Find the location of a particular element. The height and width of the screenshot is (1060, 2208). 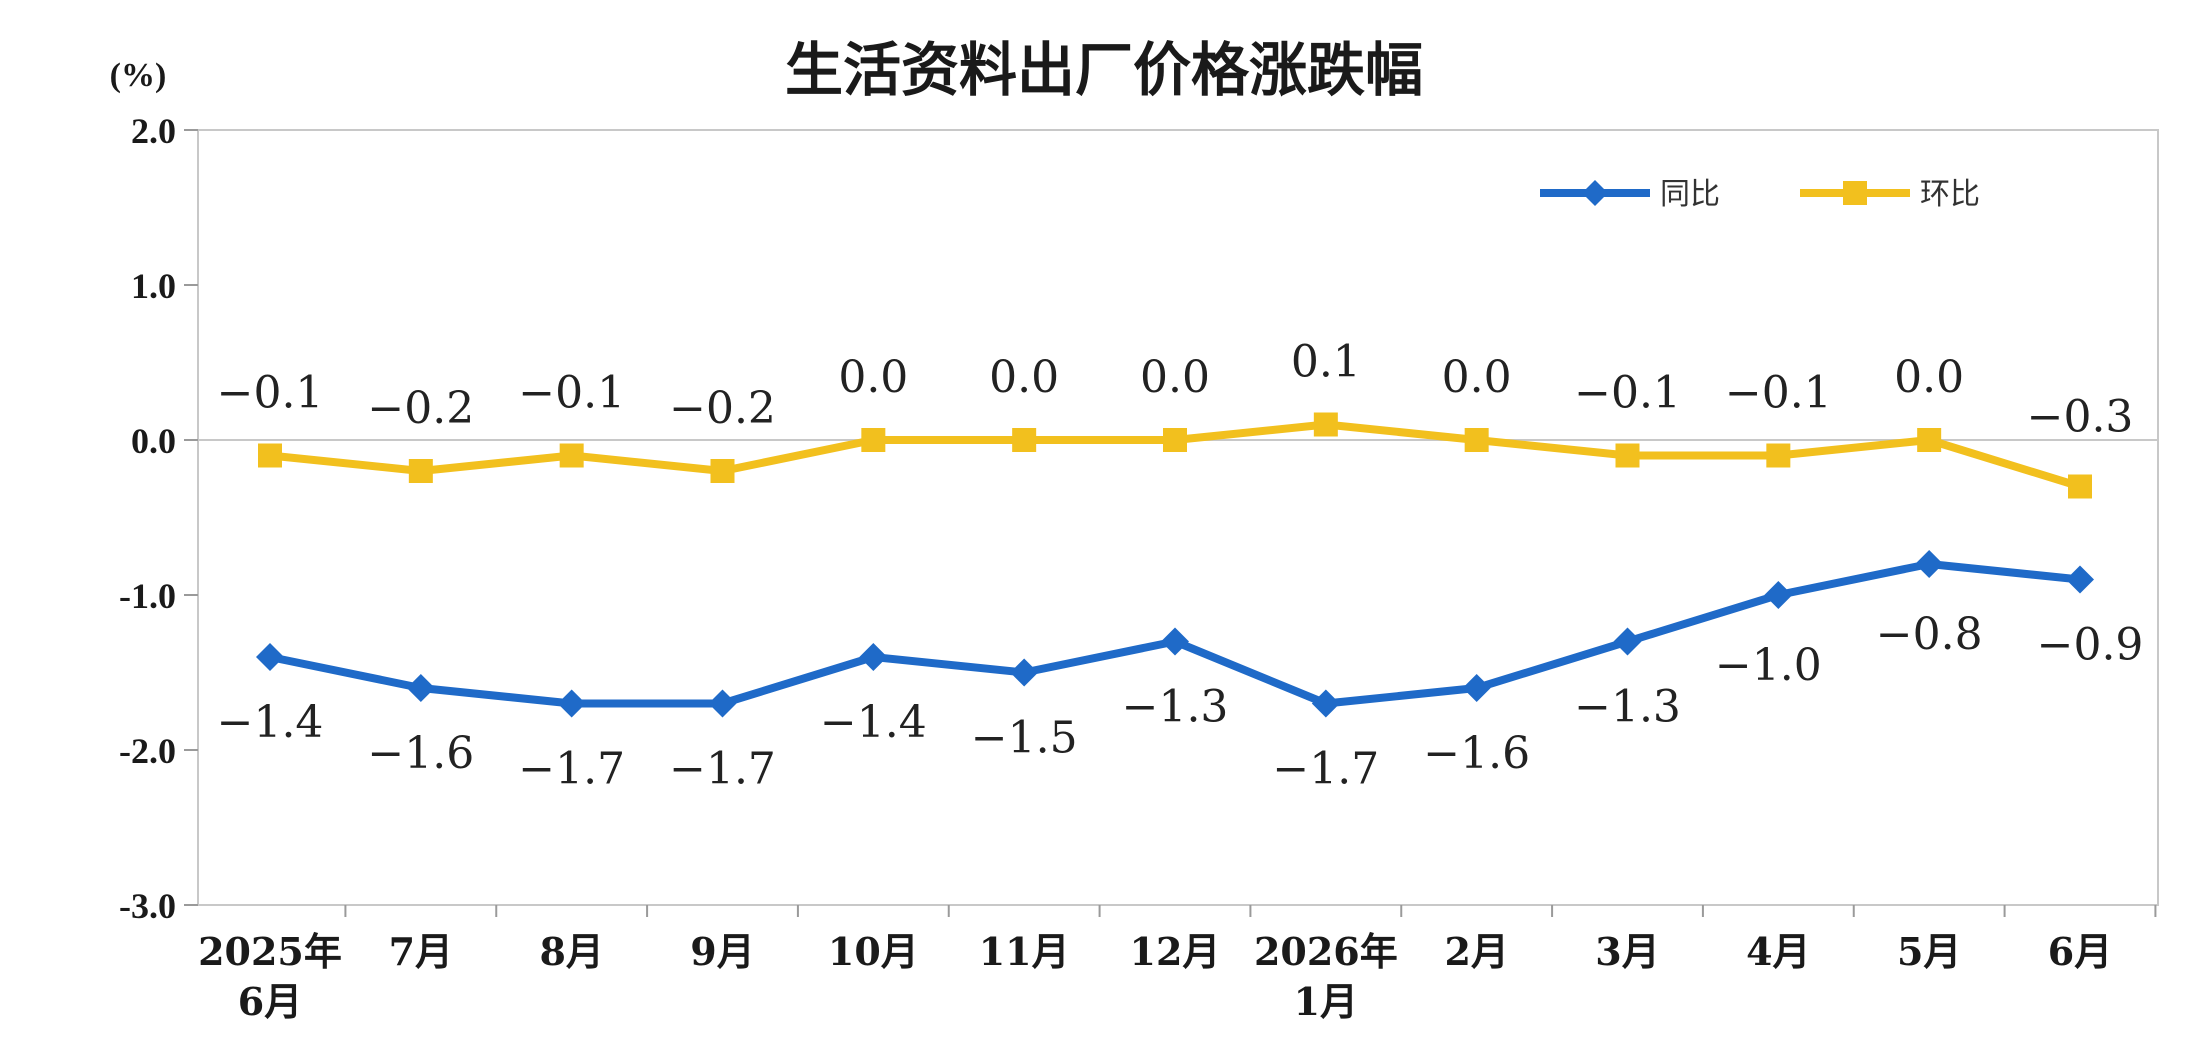

y-axis-unit: (%) is located at coordinates (138, 75).